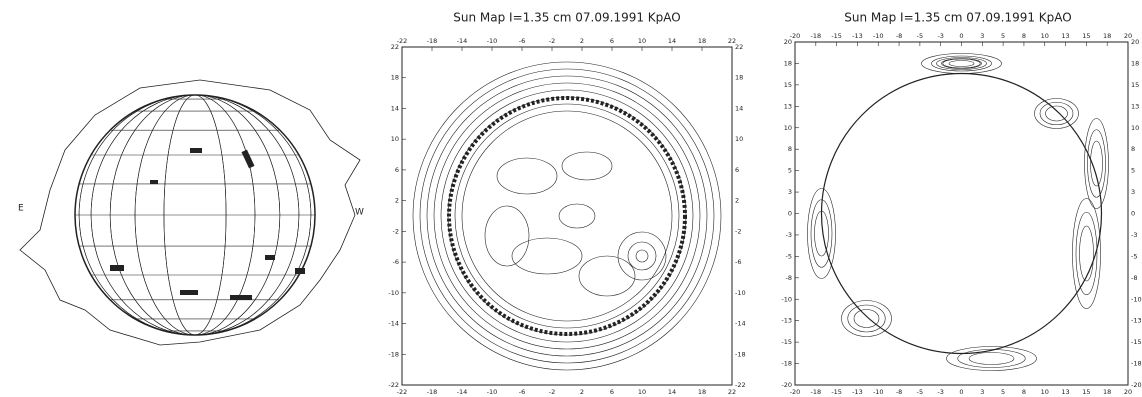 The height and width of the screenshot is (397, 1142). I want to click on y-tick-label: -13, so click(786, 321).